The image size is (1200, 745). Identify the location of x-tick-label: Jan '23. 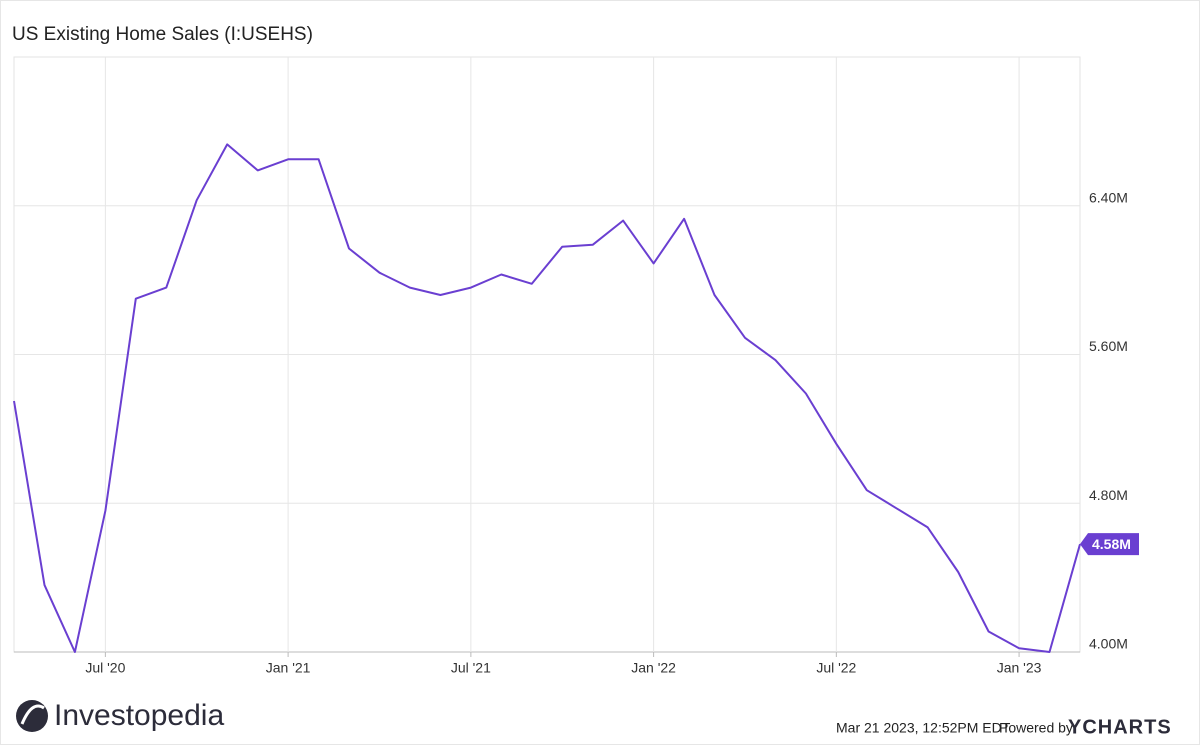
(1019, 668).